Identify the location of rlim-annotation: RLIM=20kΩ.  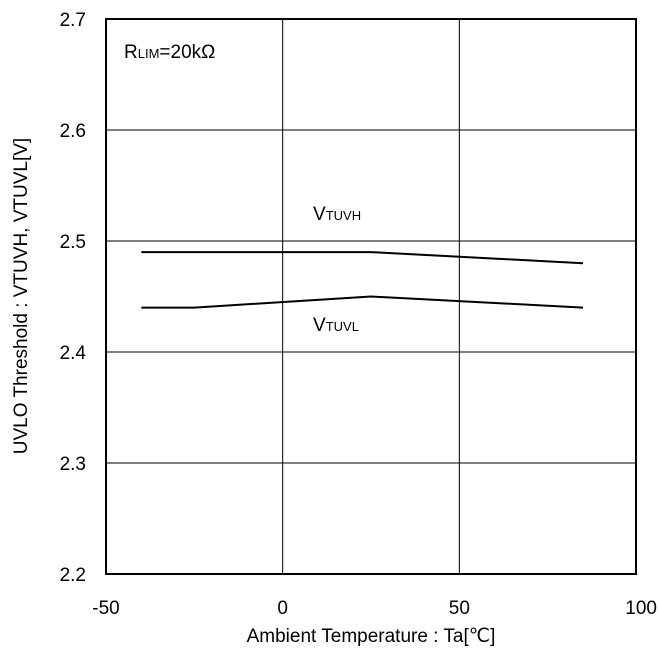
(169, 52).